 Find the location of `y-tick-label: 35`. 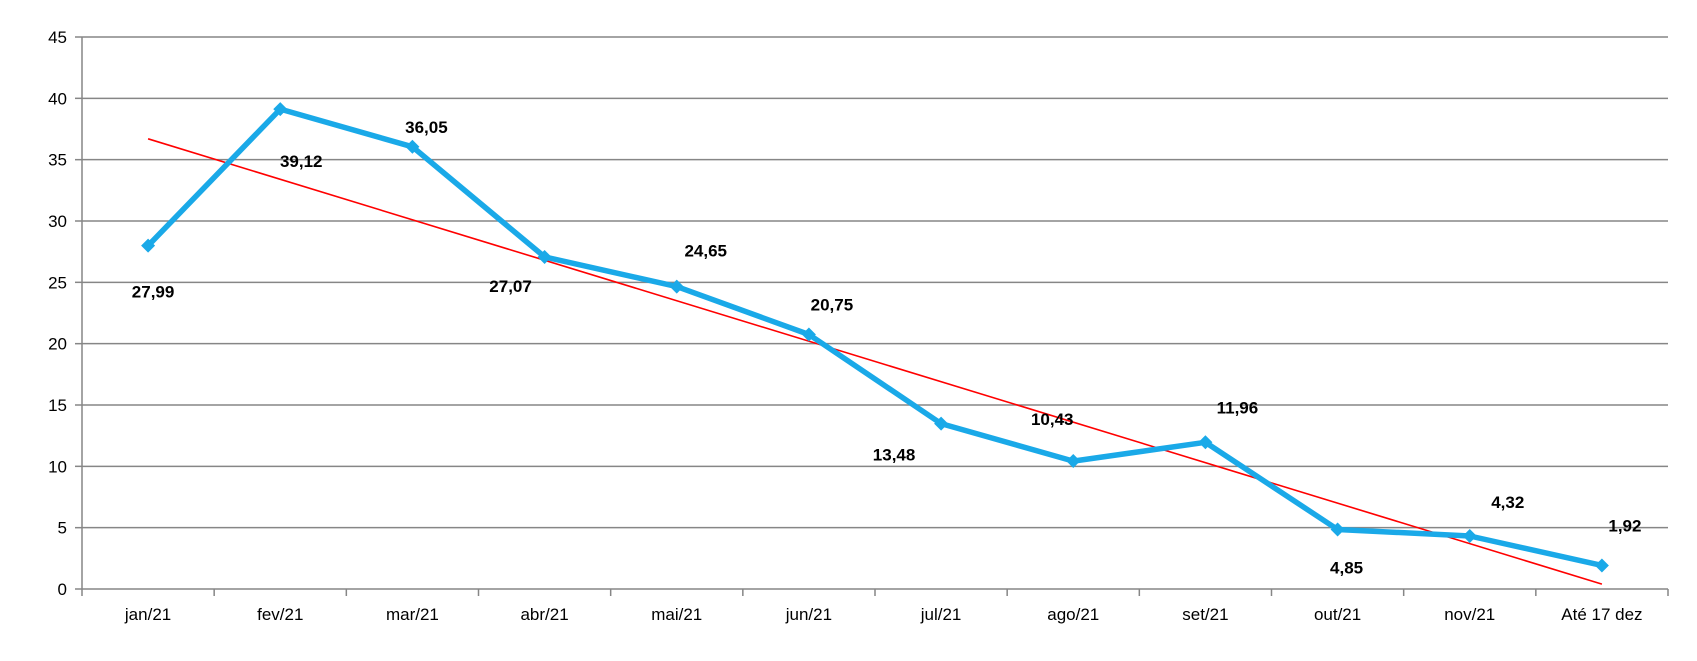

y-tick-label: 35 is located at coordinates (57, 160).